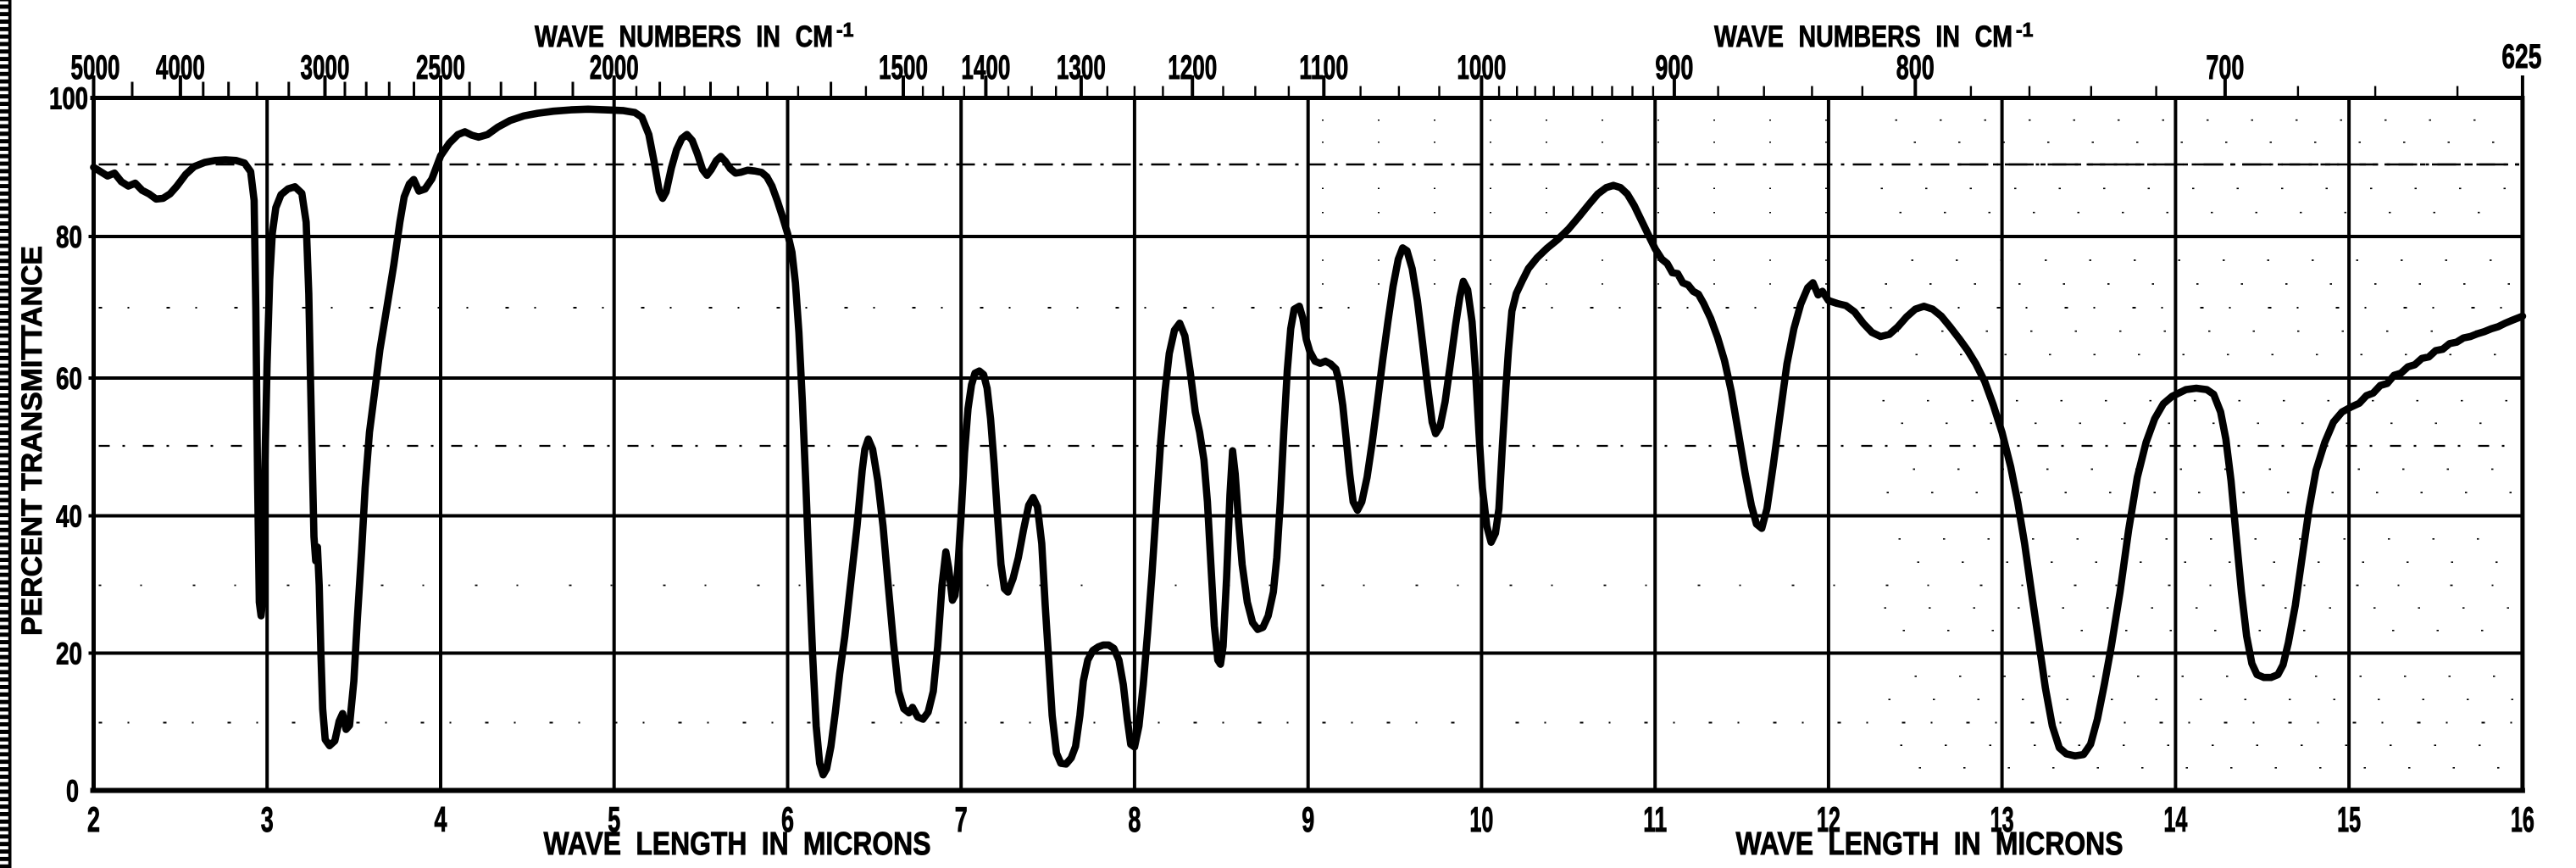  What do you see at coordinates (95, 67) in the screenshot?
I see `svg-text: 5000` at bounding box center [95, 67].